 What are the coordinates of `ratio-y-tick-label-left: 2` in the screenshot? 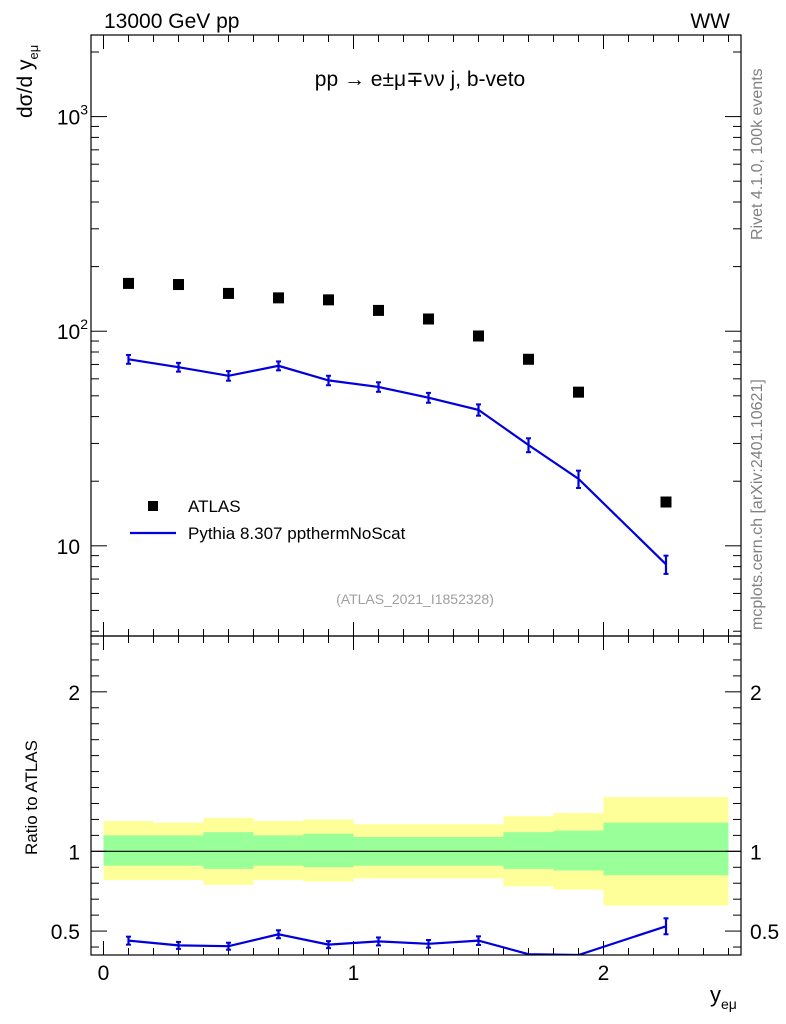 It's located at (74, 693).